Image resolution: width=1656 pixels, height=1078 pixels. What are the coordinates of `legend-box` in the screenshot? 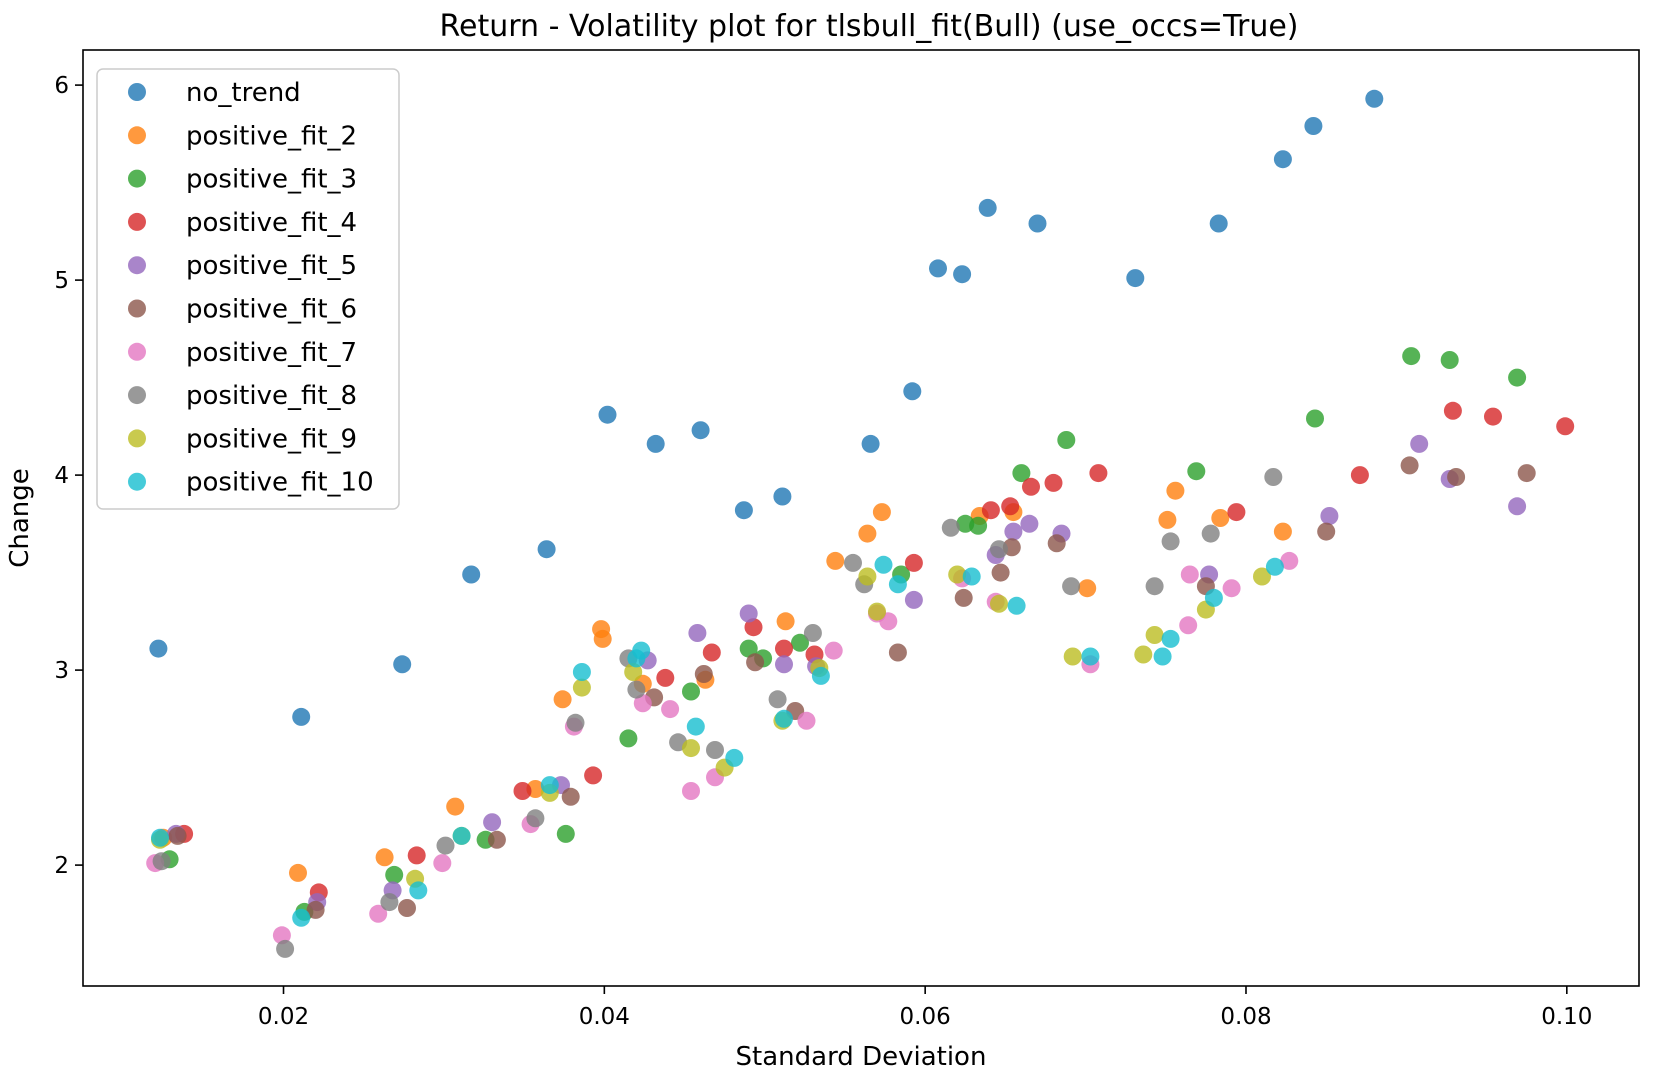 It's located at (248, 289).